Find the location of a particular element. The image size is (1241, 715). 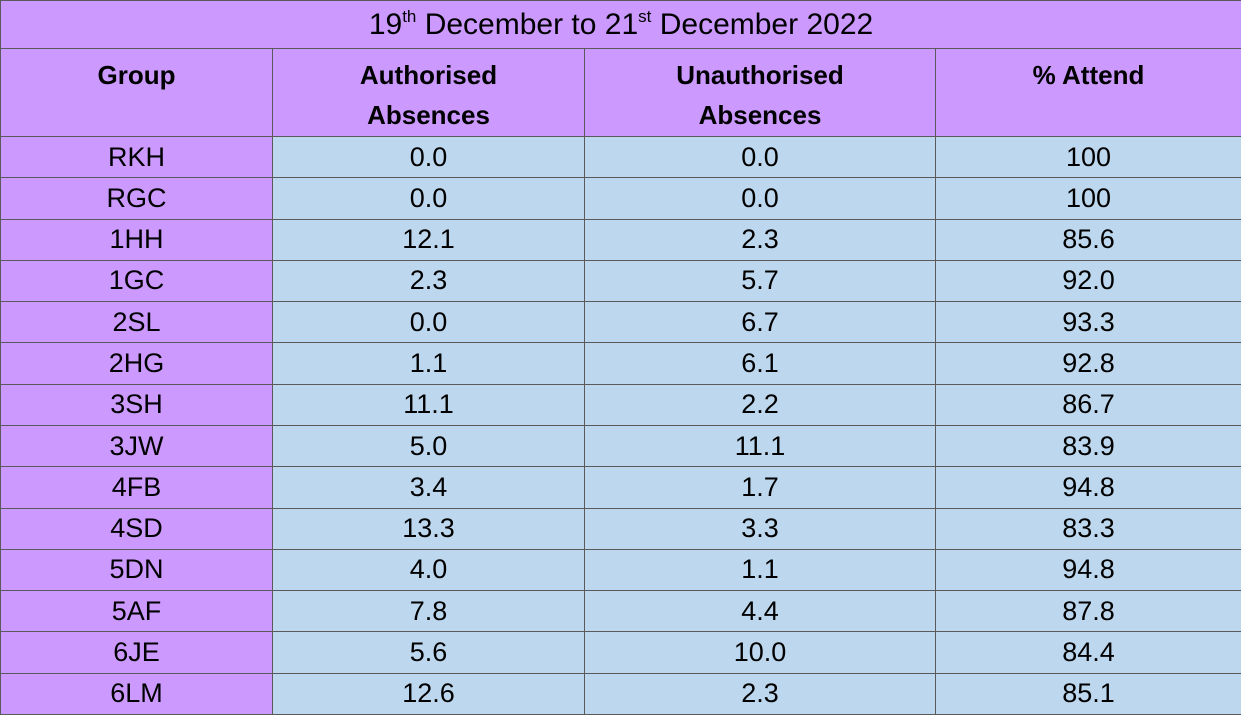

value-cell: 2.2 is located at coordinates (760, 404).